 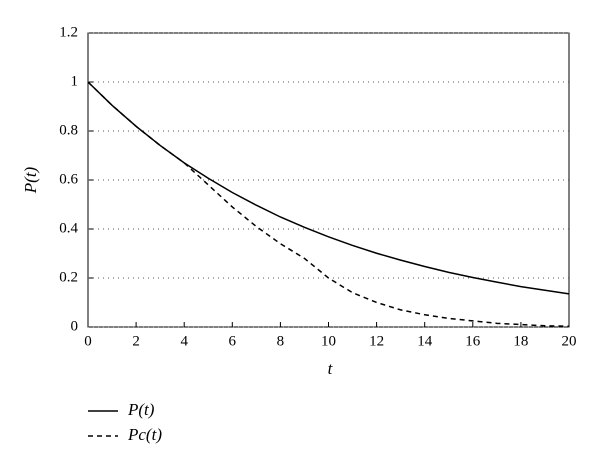 What do you see at coordinates (68, 228) in the screenshot?
I see `y-tick-label: 0.4` at bounding box center [68, 228].